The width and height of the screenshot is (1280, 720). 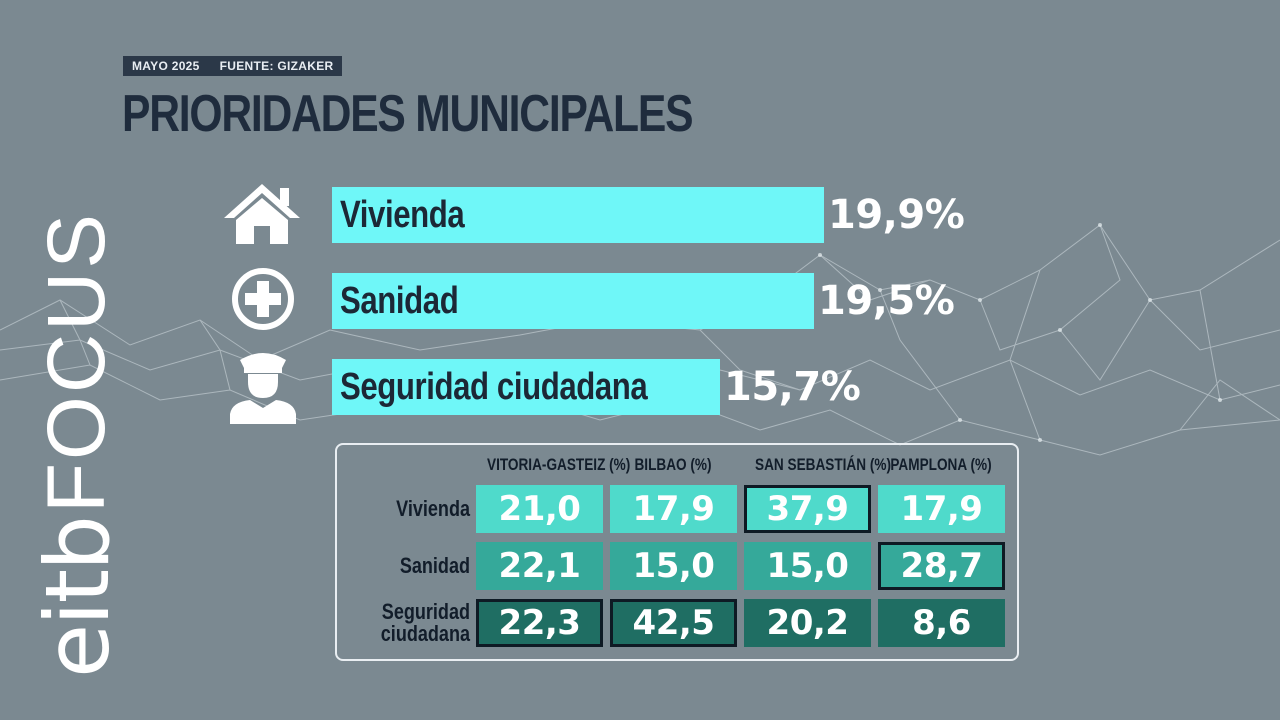 What do you see at coordinates (792, 387) in the screenshot?
I see `bar-value-label: 15,7%` at bounding box center [792, 387].